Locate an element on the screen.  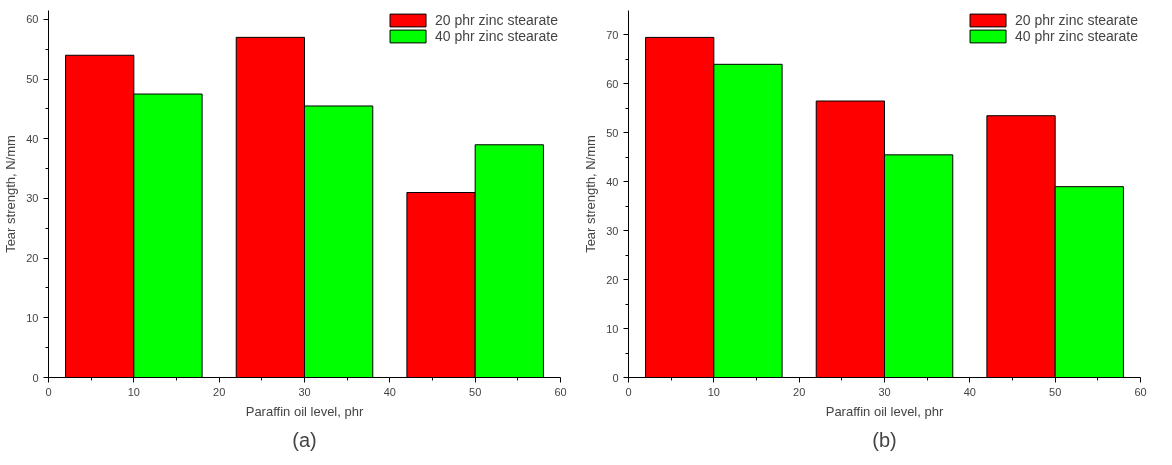
y-tick-label: 70 is located at coordinates (612, 34).